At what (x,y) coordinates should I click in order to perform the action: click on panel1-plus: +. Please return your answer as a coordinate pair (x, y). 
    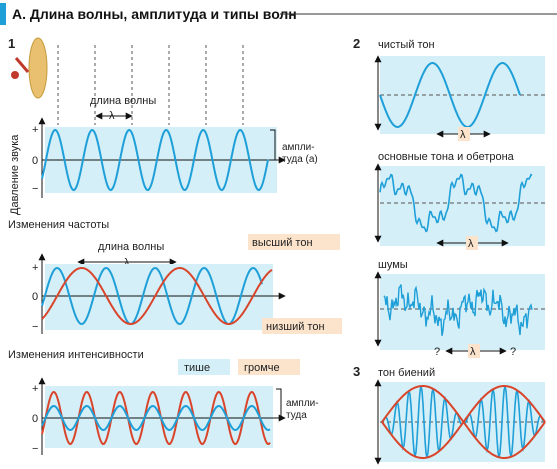
    Looking at the image, I should click on (35, 130).